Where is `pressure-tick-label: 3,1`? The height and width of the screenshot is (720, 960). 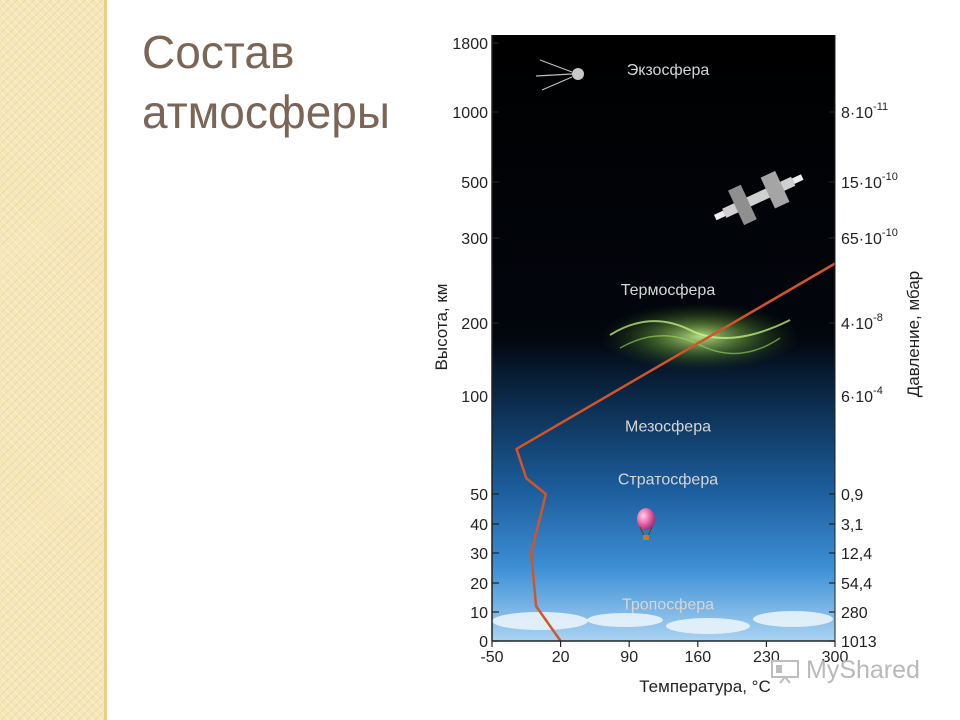
pressure-tick-label: 3,1 is located at coordinates (852, 525).